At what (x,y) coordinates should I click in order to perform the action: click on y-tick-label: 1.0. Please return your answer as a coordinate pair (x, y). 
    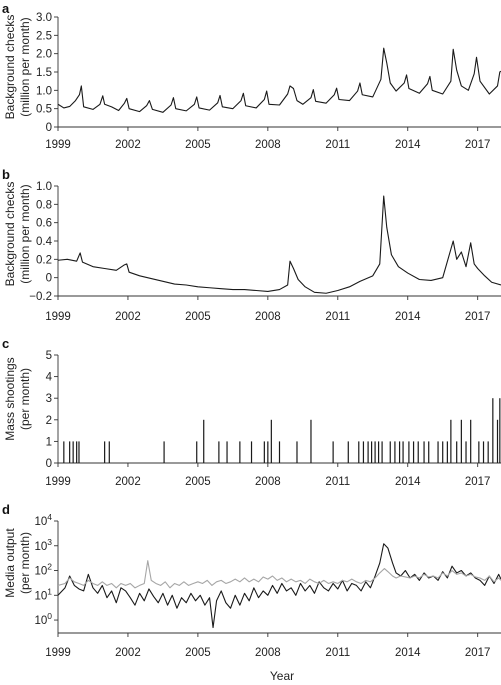
    Looking at the image, I should click on (44, 187).